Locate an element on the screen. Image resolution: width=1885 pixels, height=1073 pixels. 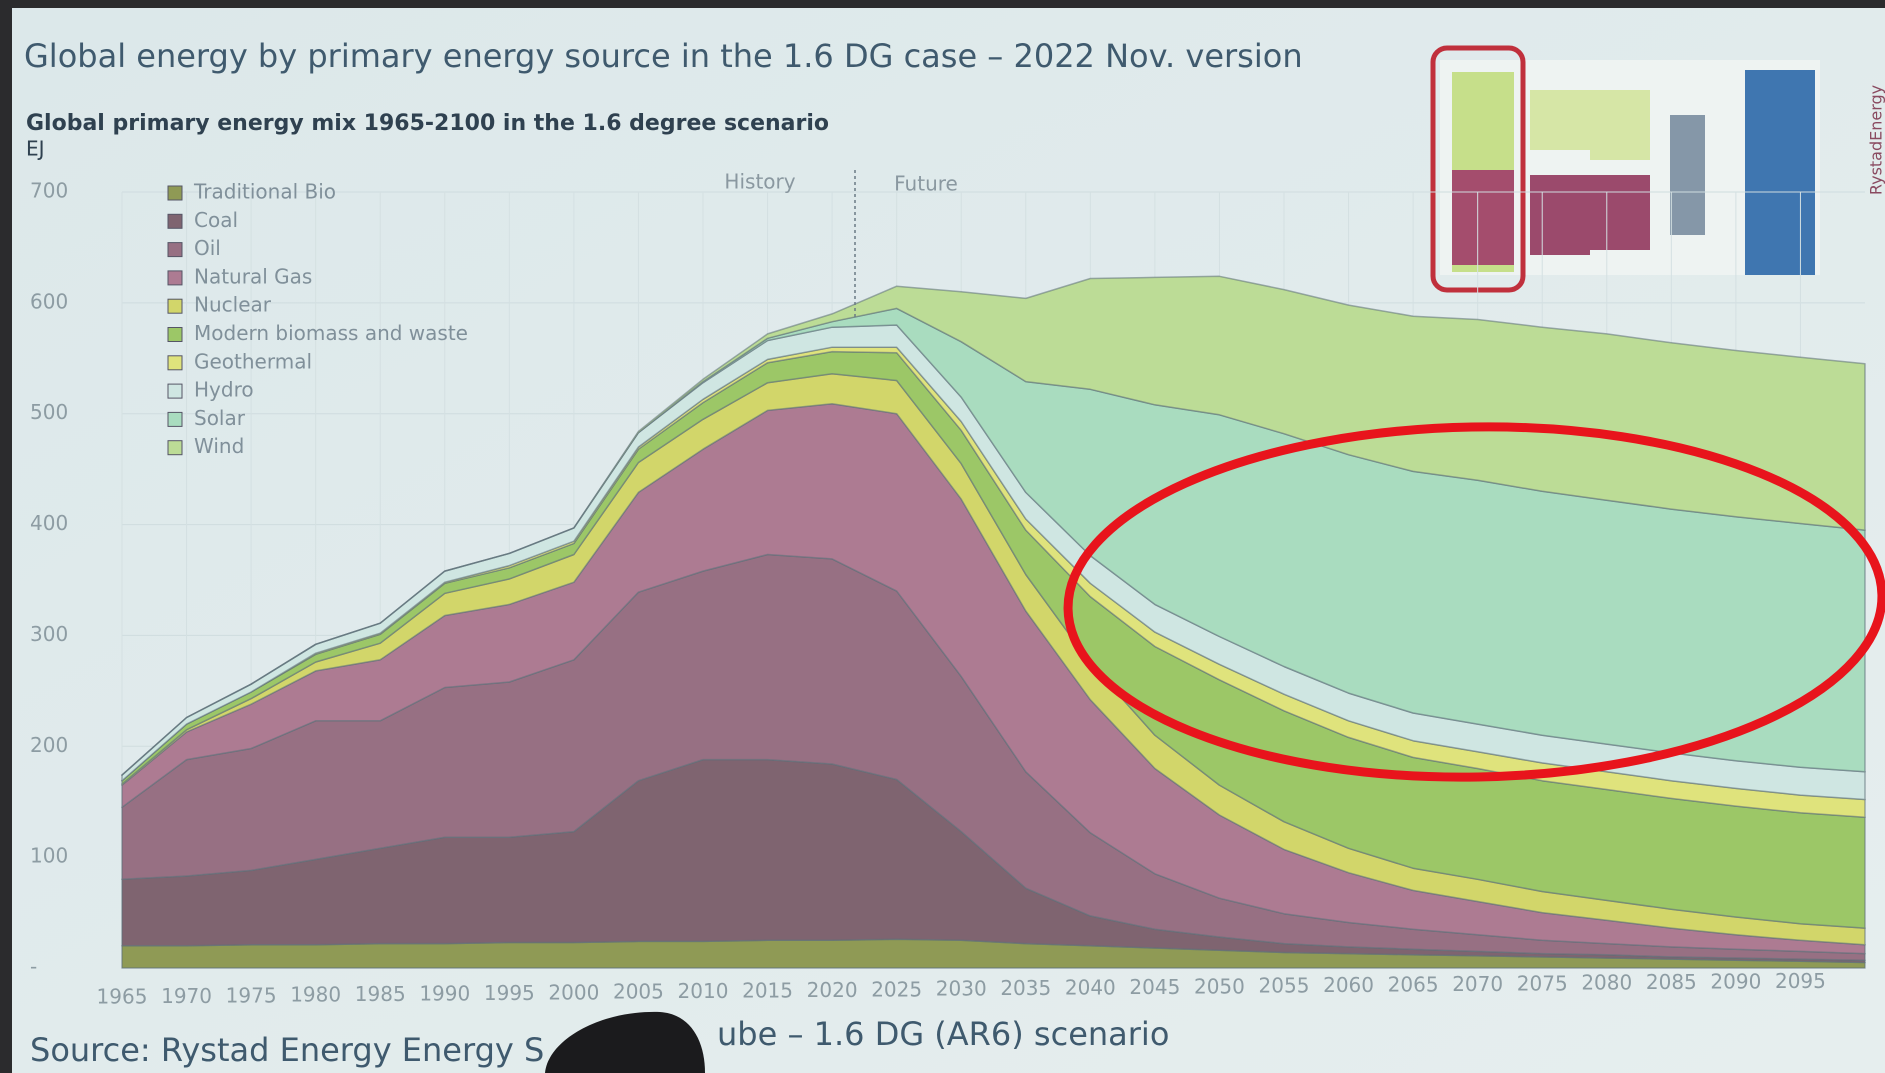
x-tick-label: 2000 is located at coordinates (573, 992).